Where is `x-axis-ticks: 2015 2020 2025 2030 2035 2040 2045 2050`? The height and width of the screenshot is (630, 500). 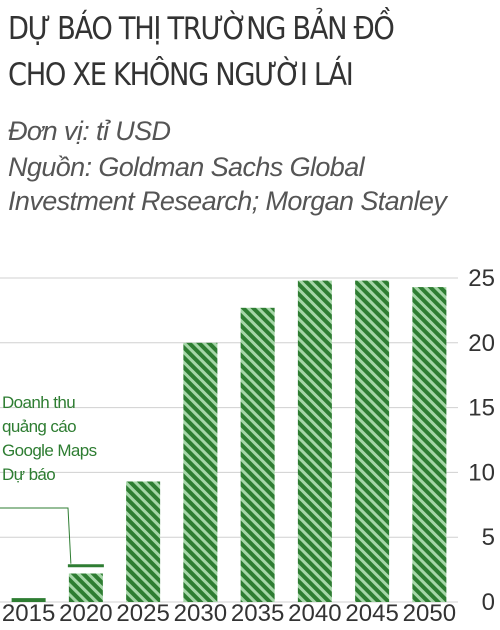 x-axis-ticks: 2015 2020 2025 2030 2035 2040 2045 2050 is located at coordinates (229, 613).